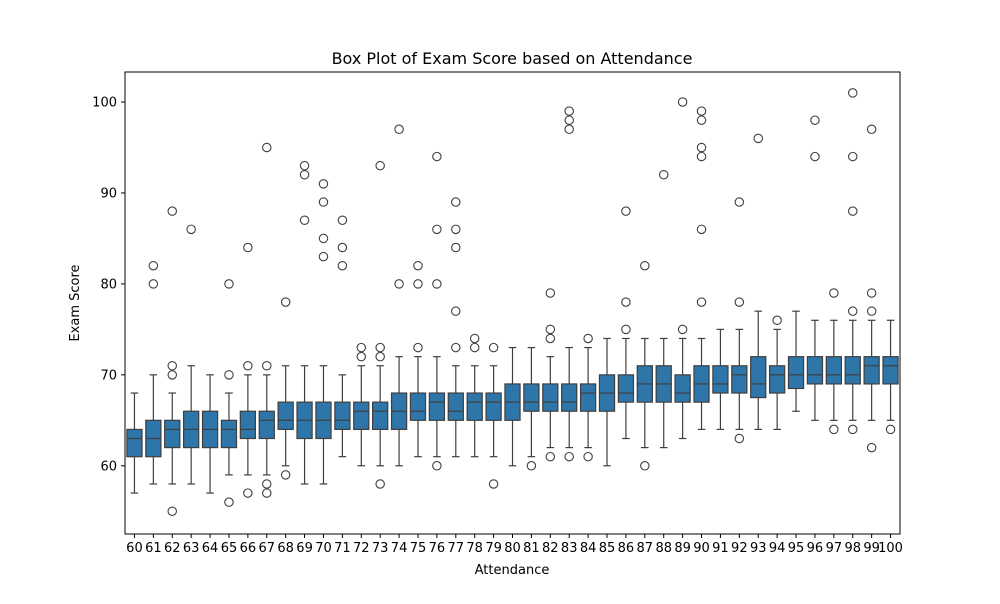  I want to click on x-tick-label: 86, so click(626, 548).